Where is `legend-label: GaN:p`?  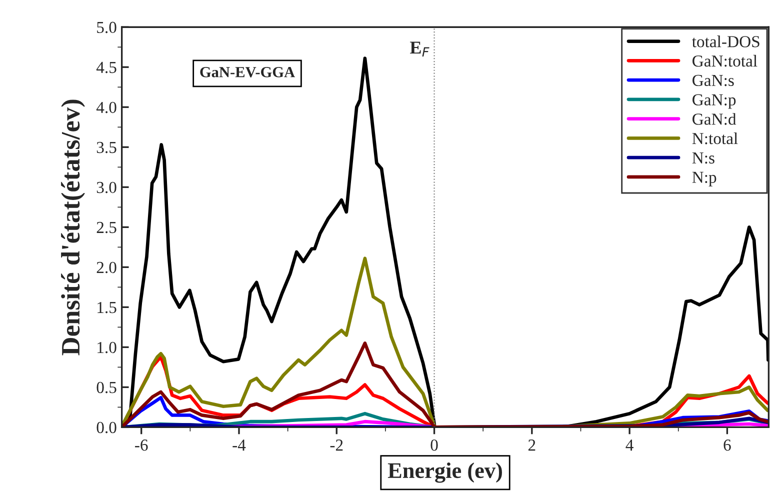
legend-label: GaN:p is located at coordinates (714, 101).